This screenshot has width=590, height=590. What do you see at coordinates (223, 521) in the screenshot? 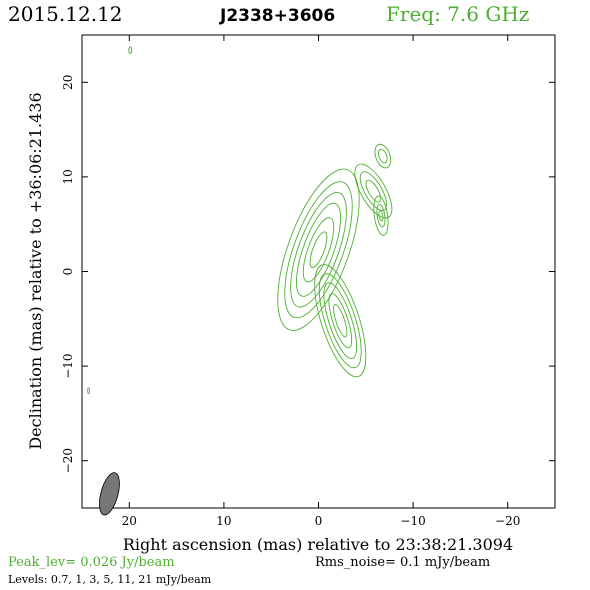
I see `x-tick-label: 10` at bounding box center [223, 521].